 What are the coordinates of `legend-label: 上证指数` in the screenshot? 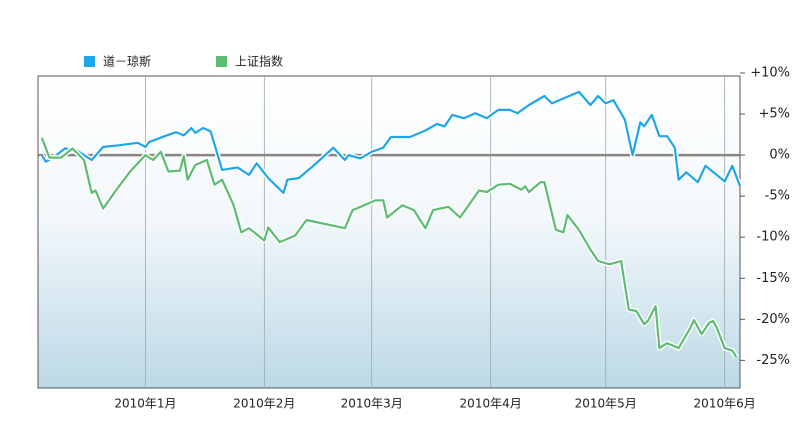 It's located at (259, 61).